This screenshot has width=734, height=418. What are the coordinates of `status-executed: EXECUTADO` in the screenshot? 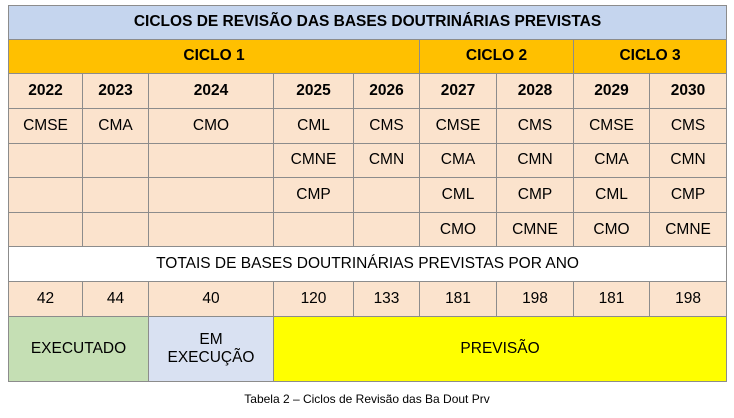 It's located at (78, 349).